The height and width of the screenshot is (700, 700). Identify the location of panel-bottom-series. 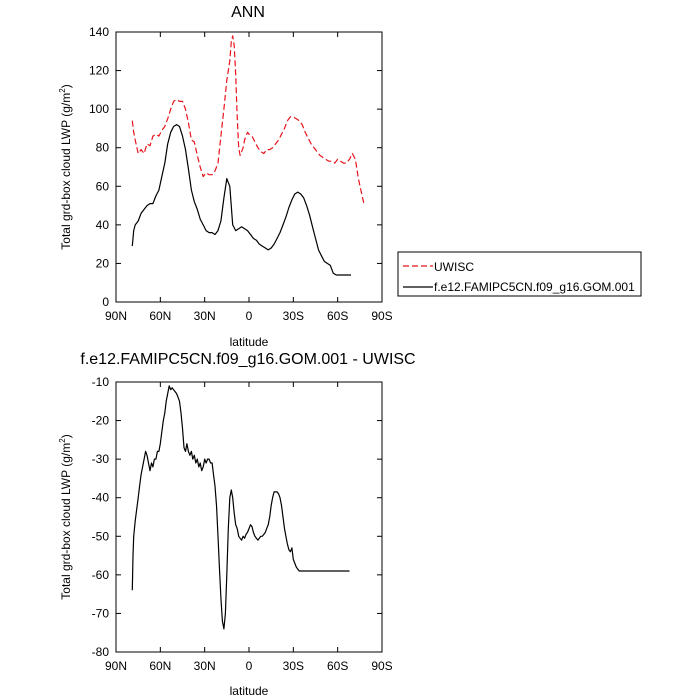
(240, 507).